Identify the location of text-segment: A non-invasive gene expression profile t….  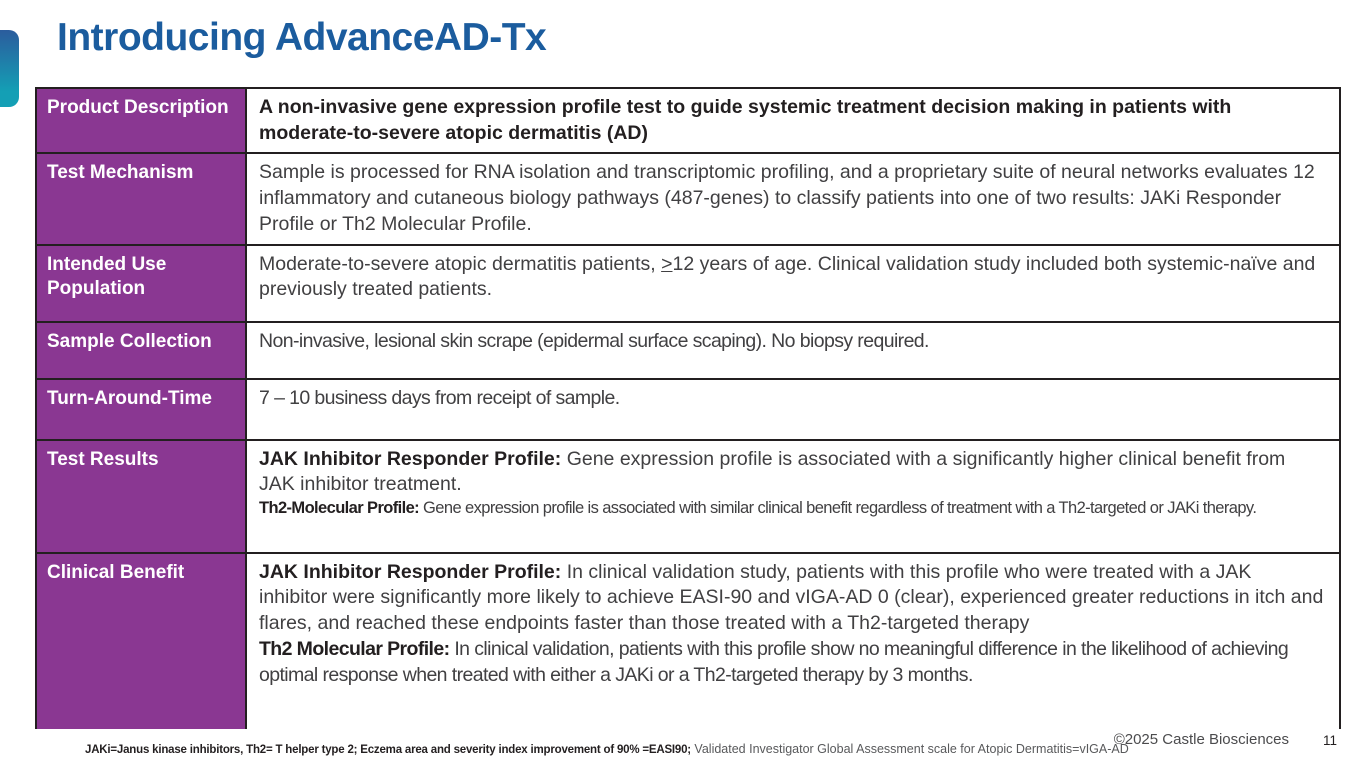
(745, 120).